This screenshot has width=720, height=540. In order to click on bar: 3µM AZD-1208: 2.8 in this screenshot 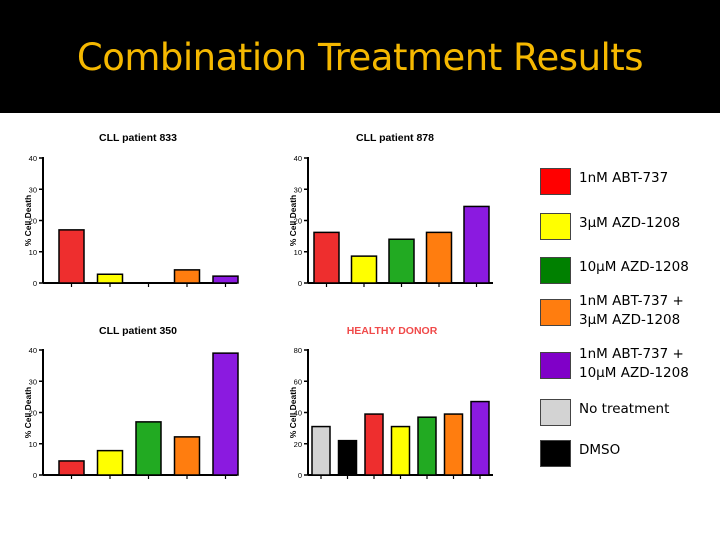, I will do `click(110, 278)`.